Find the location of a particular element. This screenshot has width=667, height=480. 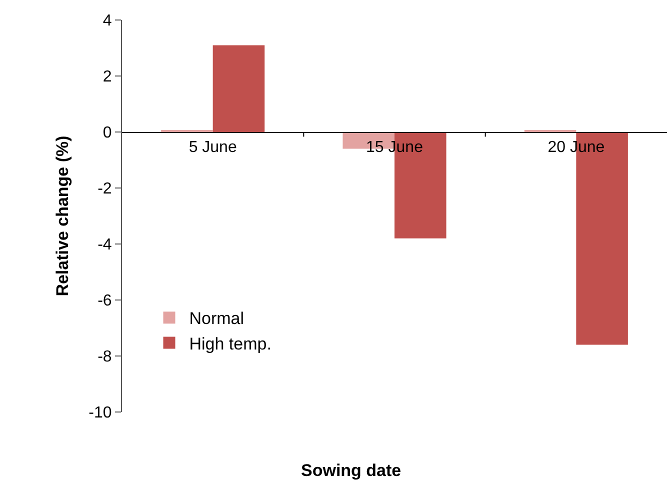

y-tick-label: -10 is located at coordinates (100, 413).